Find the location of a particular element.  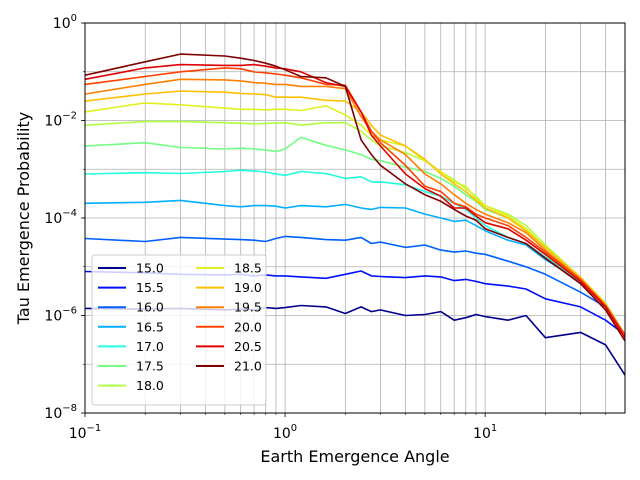

y-tick-label: 10⁻⁸ is located at coordinates (60, 412).